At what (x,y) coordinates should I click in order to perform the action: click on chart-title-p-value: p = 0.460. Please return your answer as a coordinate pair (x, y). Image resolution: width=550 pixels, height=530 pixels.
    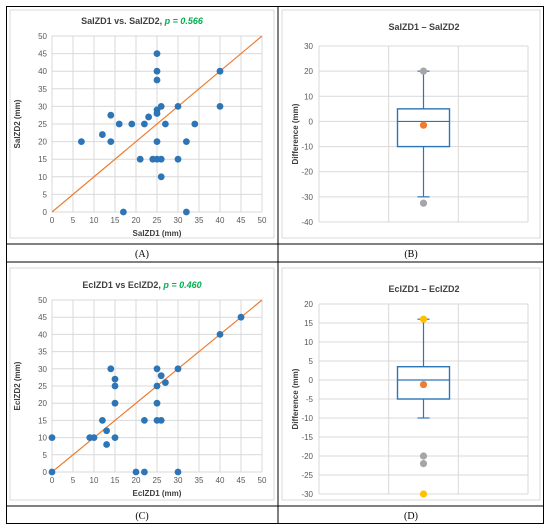
    Looking at the image, I should click on (181, 285).